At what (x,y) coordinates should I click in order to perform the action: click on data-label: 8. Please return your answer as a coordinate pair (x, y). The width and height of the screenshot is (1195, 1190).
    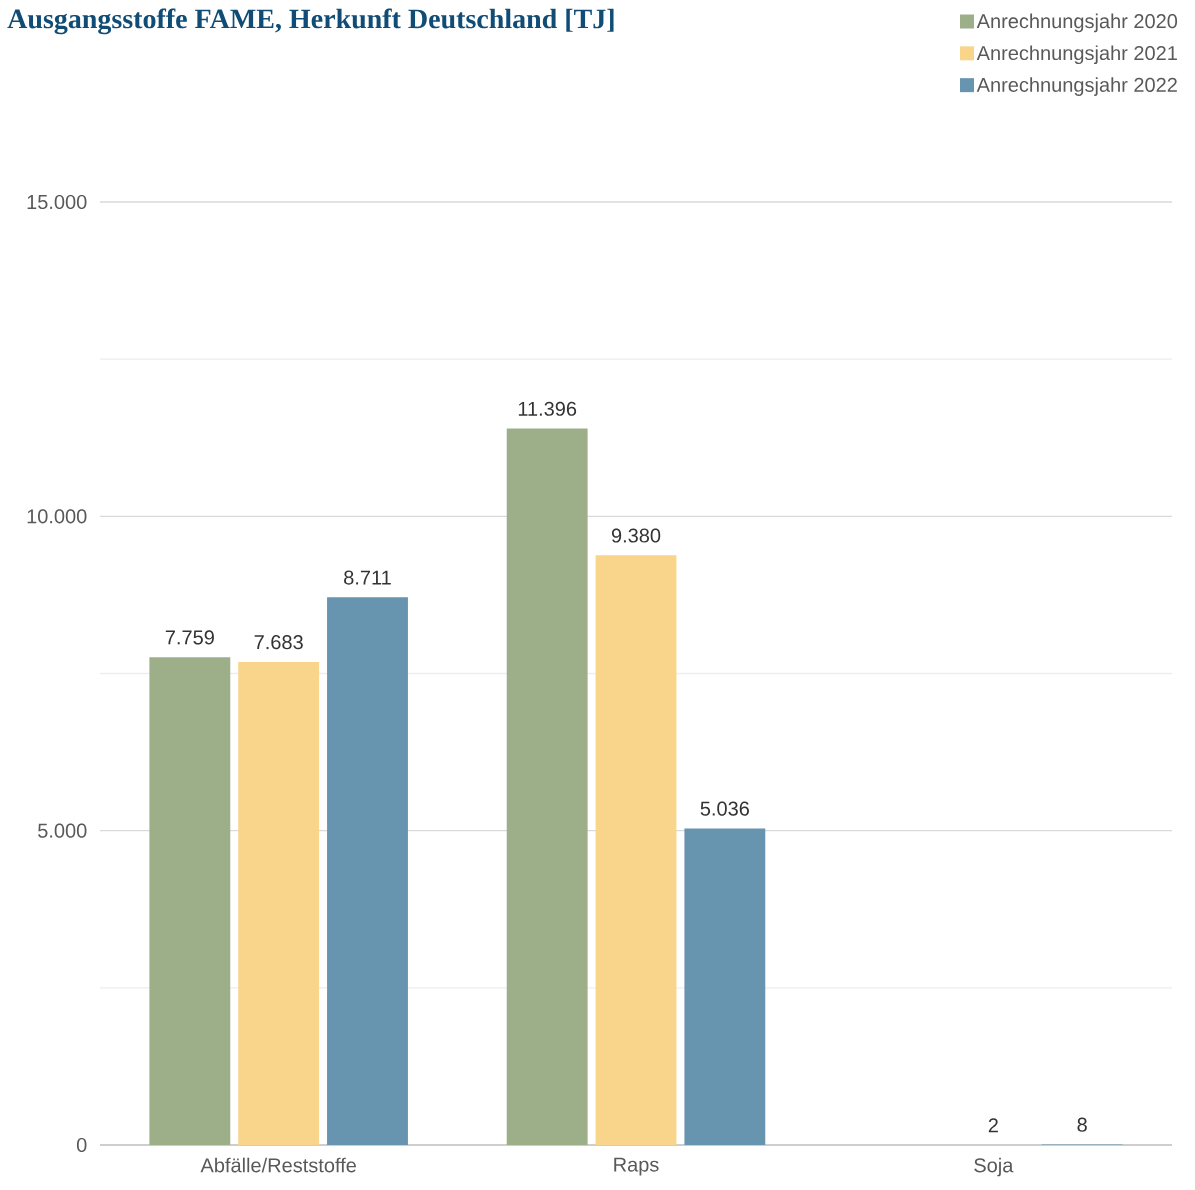
    Looking at the image, I should click on (1082, 1124).